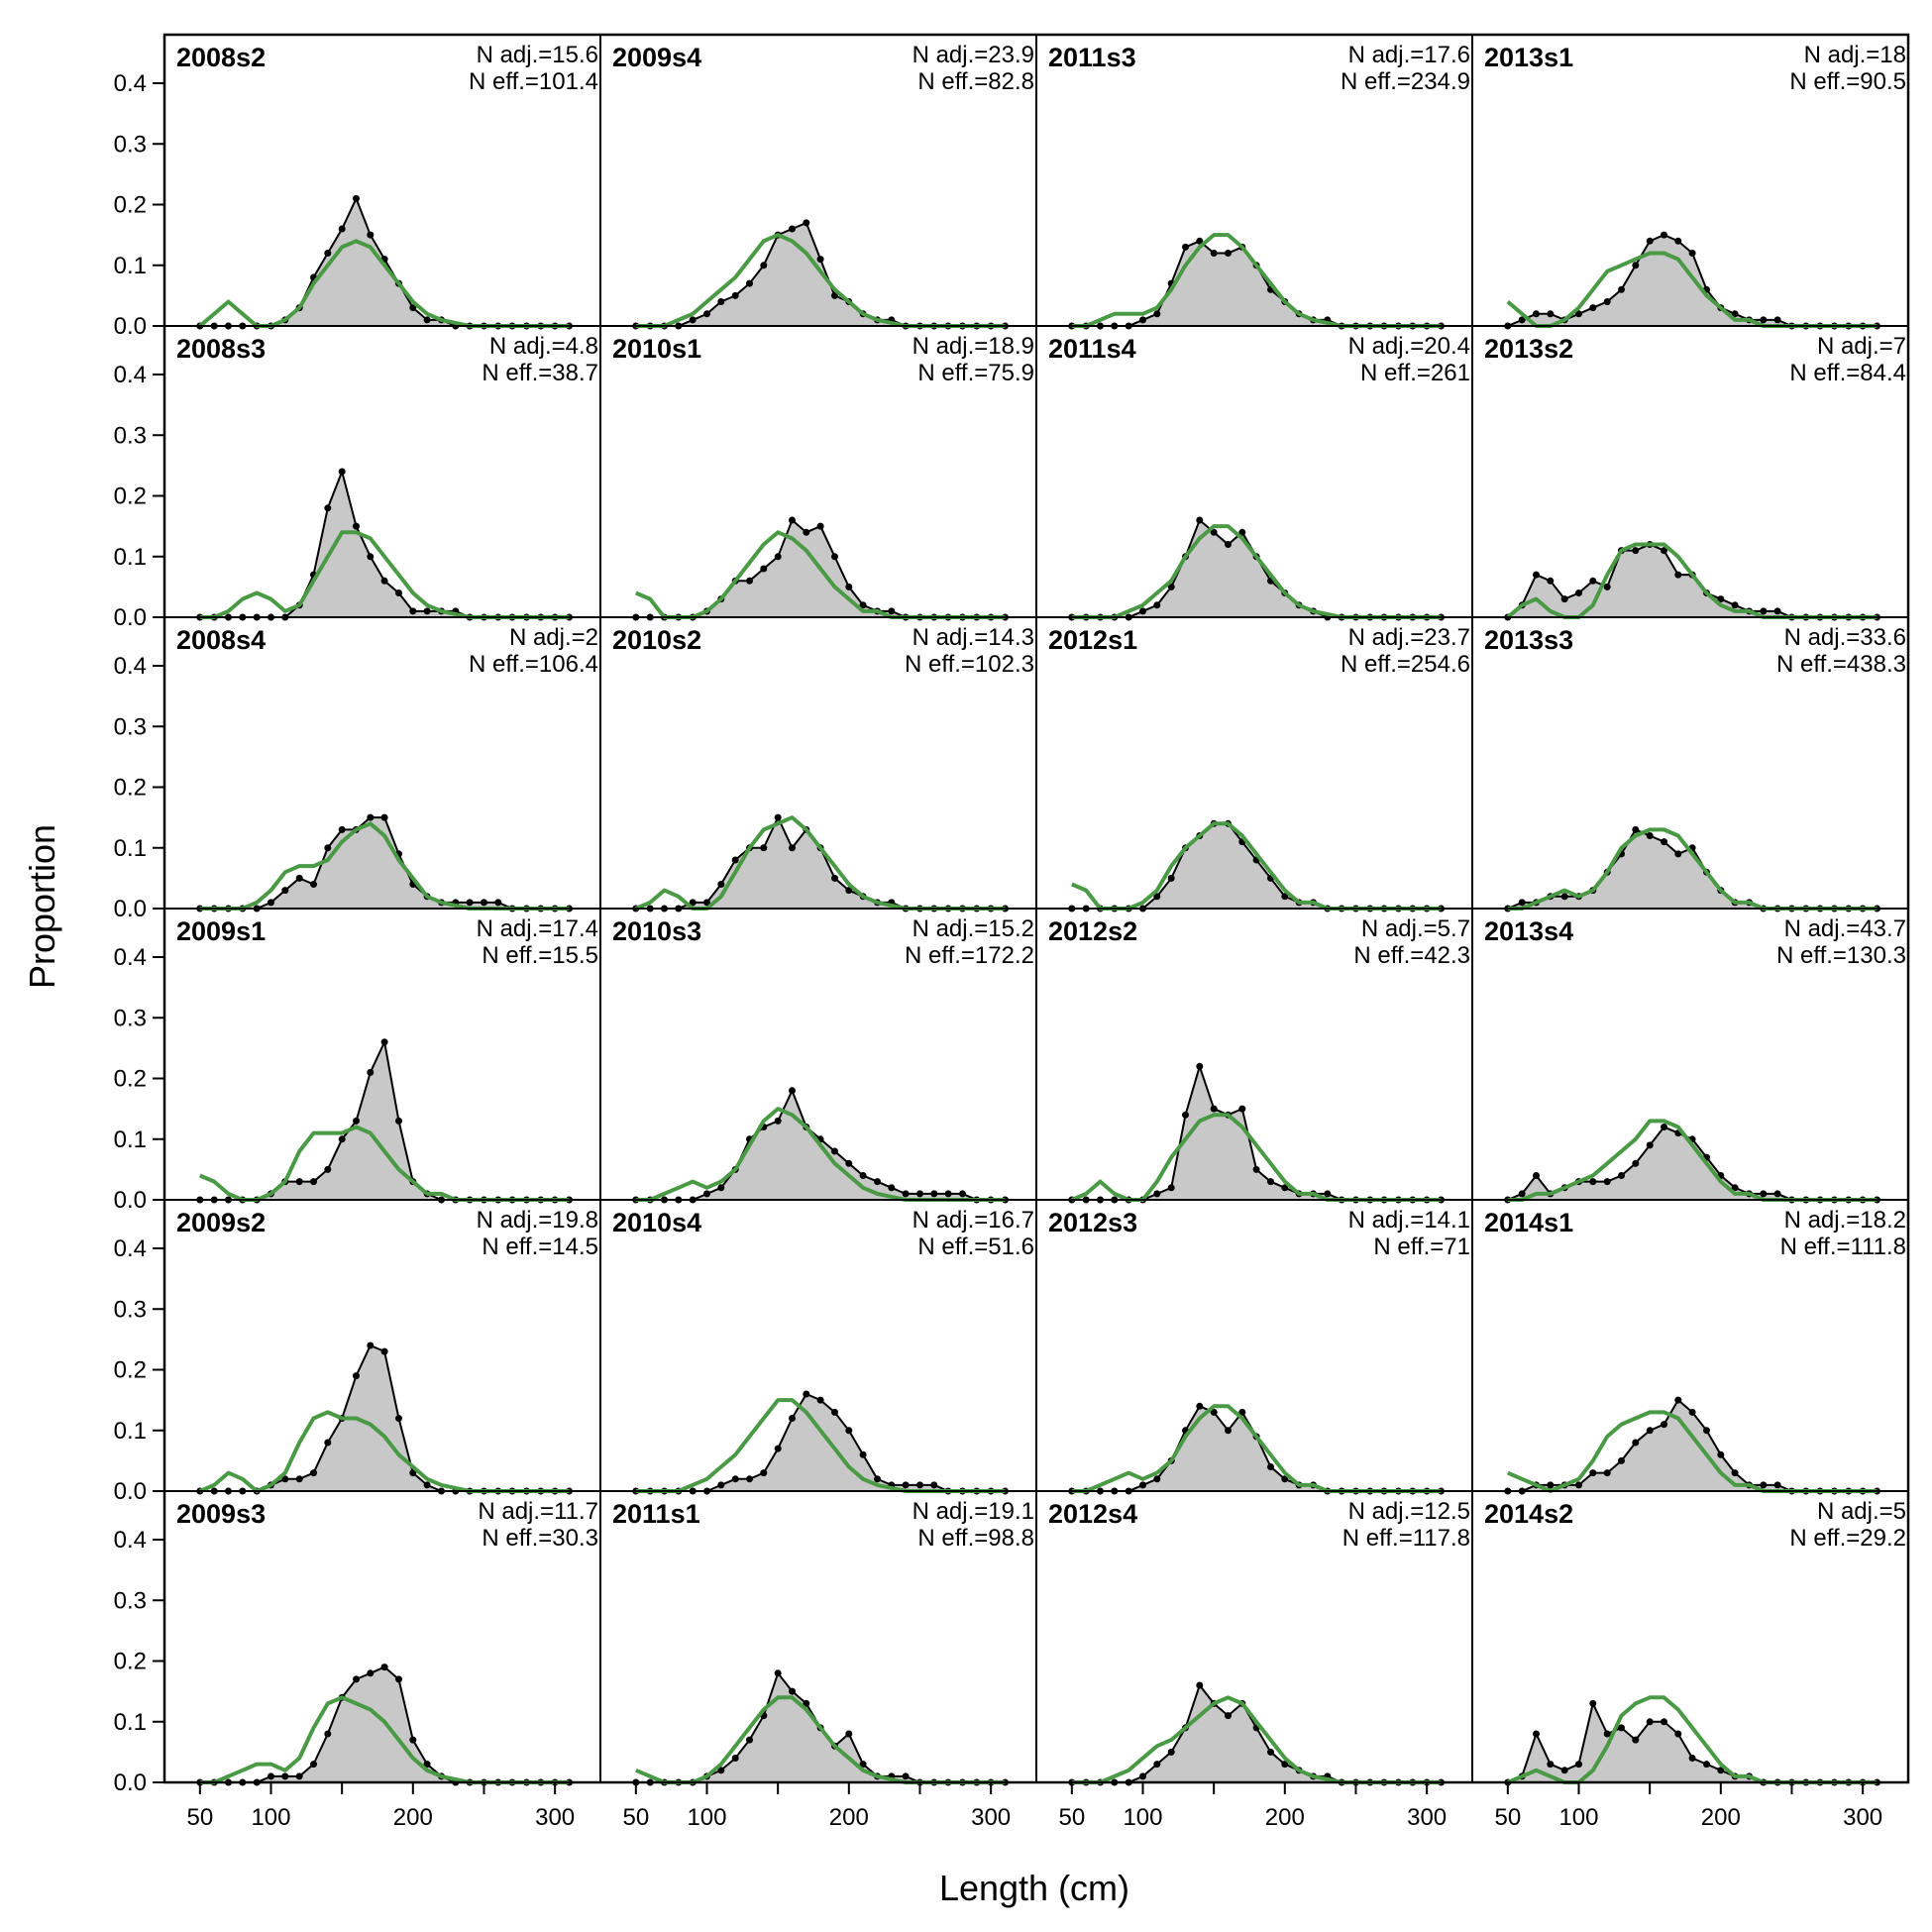  What do you see at coordinates (1409, 346) in the screenshot?
I see `n-adj-label: N adj.=20.4` at bounding box center [1409, 346].